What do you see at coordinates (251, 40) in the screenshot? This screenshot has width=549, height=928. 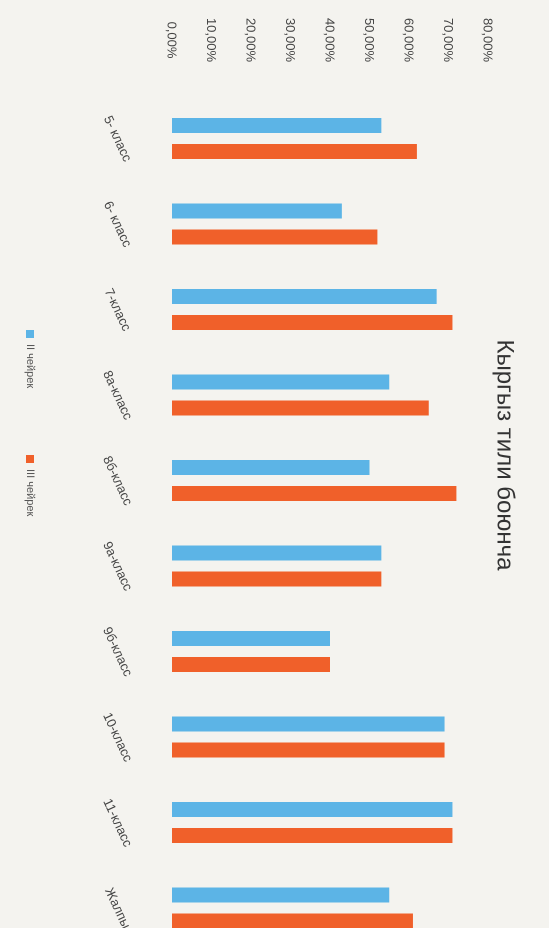 I see `tick-label: 20,00%` at bounding box center [251, 40].